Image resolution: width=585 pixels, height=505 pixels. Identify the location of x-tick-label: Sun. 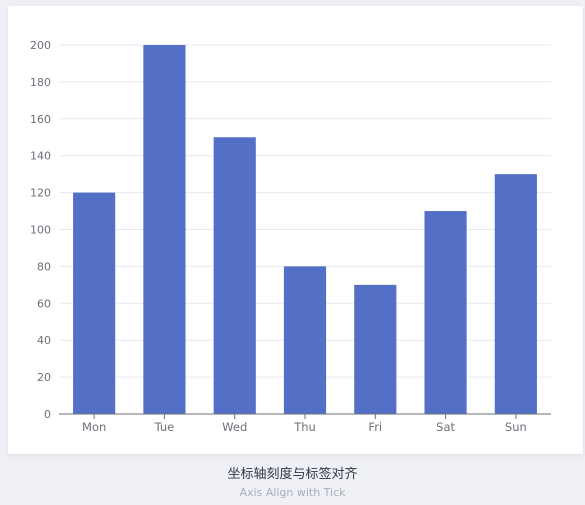
(516, 427).